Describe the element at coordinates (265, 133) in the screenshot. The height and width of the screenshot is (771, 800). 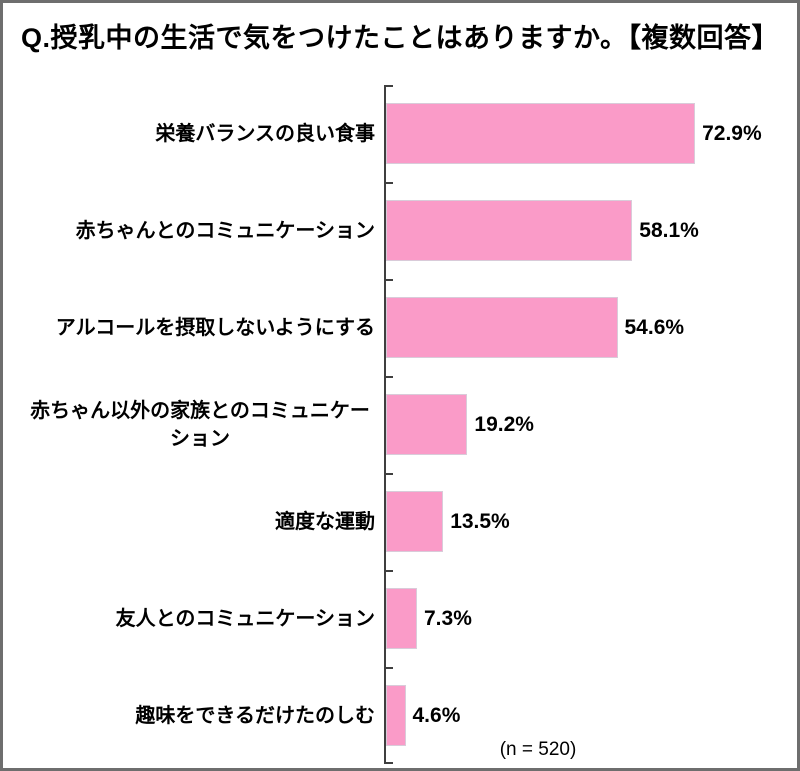
I see `category-label: 栄養バランスの良い食事` at that location.